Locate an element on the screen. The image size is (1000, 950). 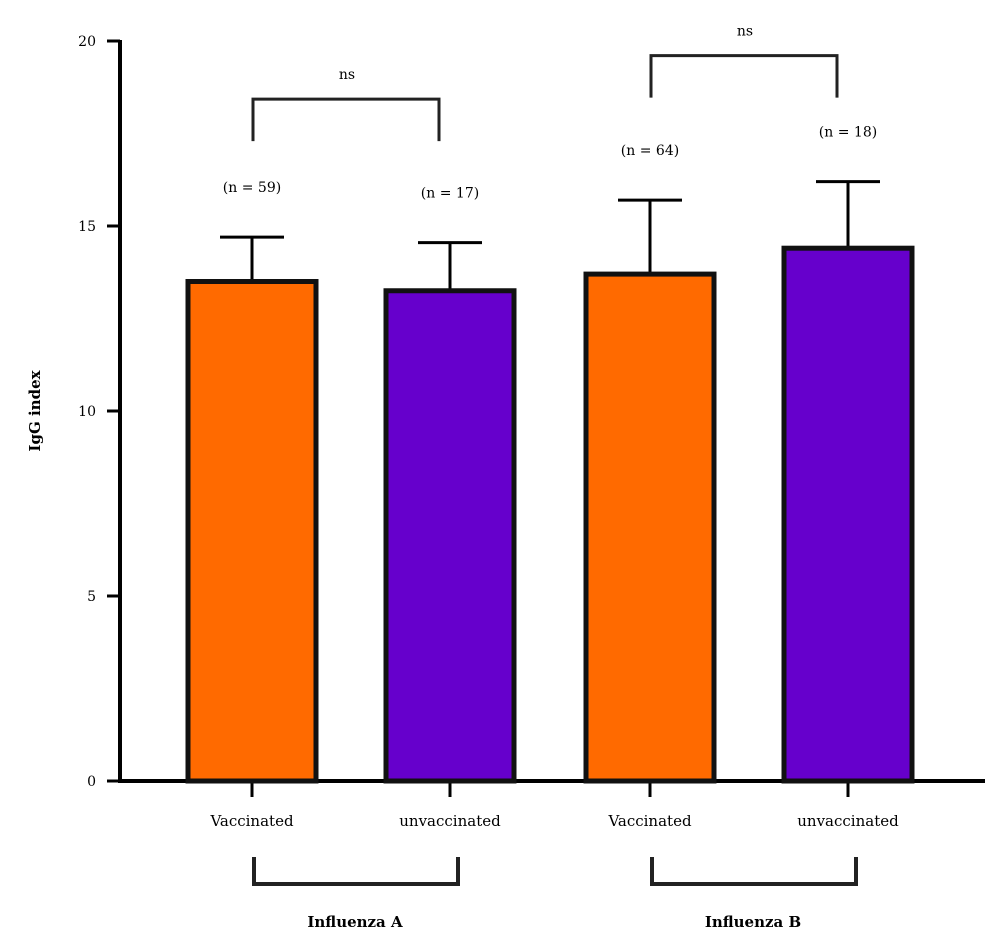
n-label: (n = 18) is located at coordinates (848, 133).